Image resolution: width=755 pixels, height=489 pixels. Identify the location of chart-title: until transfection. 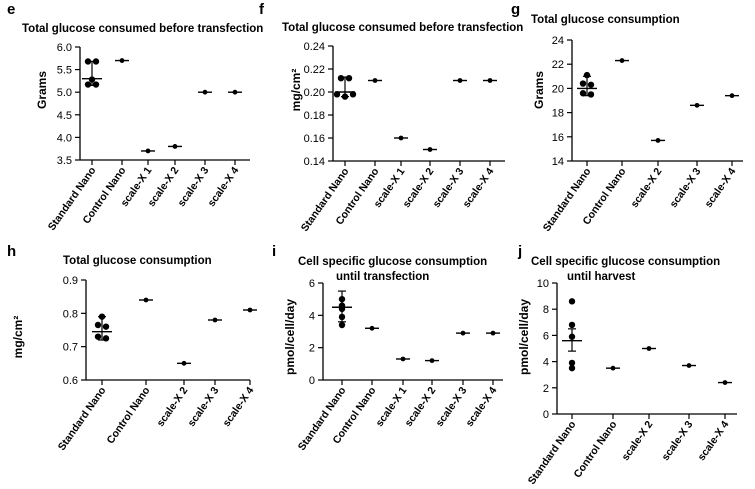
(382, 277).